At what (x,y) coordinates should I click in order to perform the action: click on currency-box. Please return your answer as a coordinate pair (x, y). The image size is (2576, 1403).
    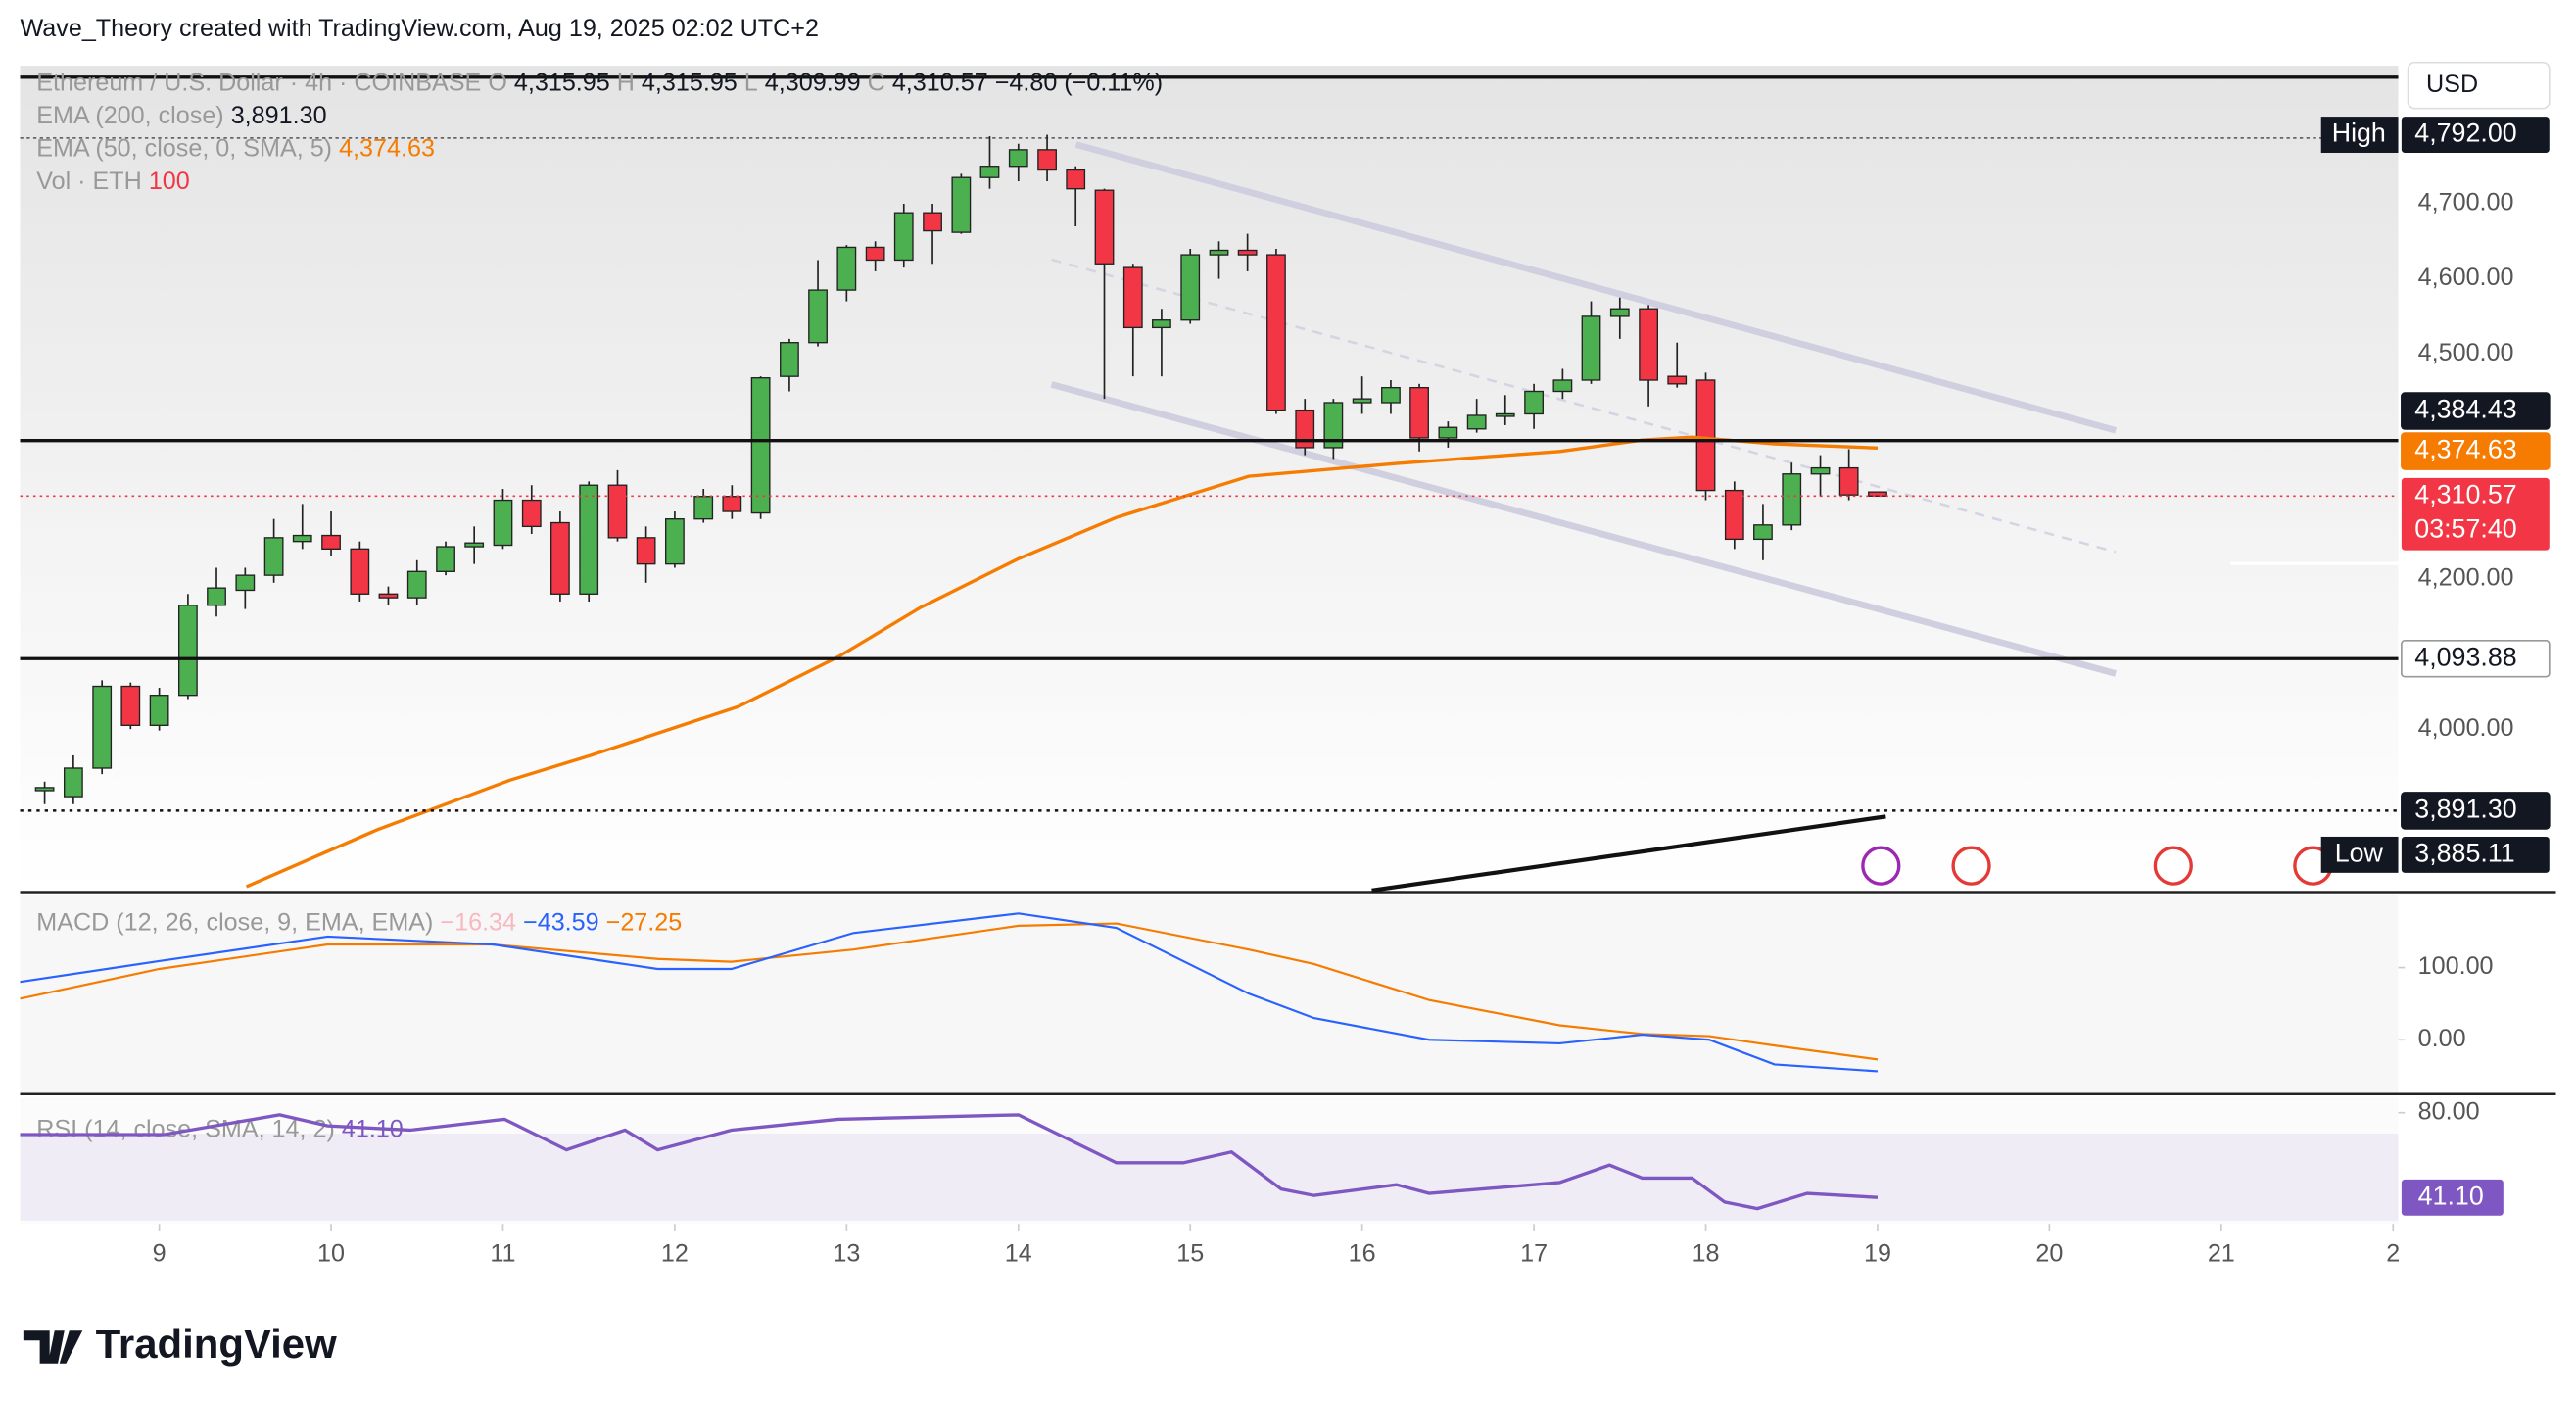
    Looking at the image, I should click on (2479, 86).